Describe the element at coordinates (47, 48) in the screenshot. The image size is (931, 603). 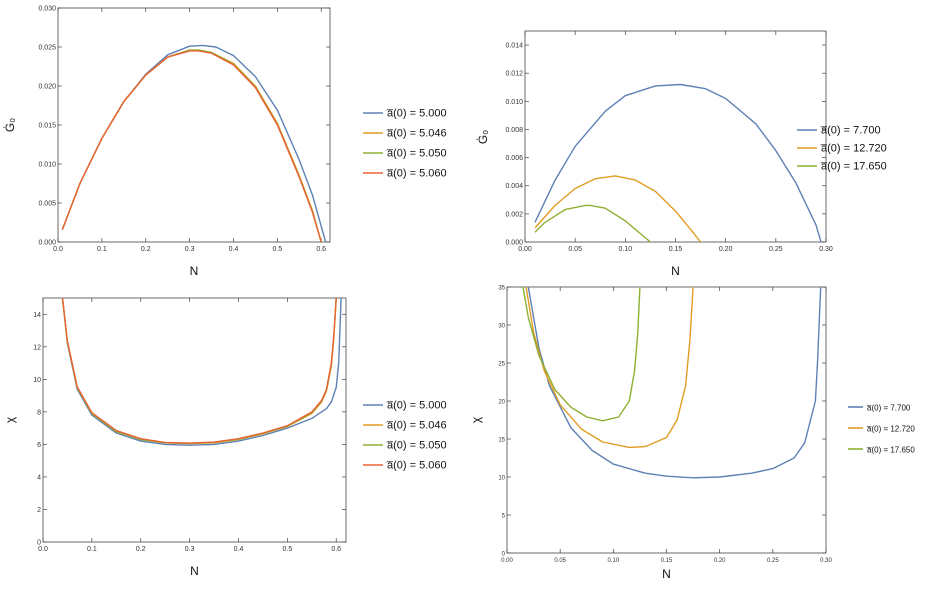
I see `y-tick-label: 0.025` at that location.